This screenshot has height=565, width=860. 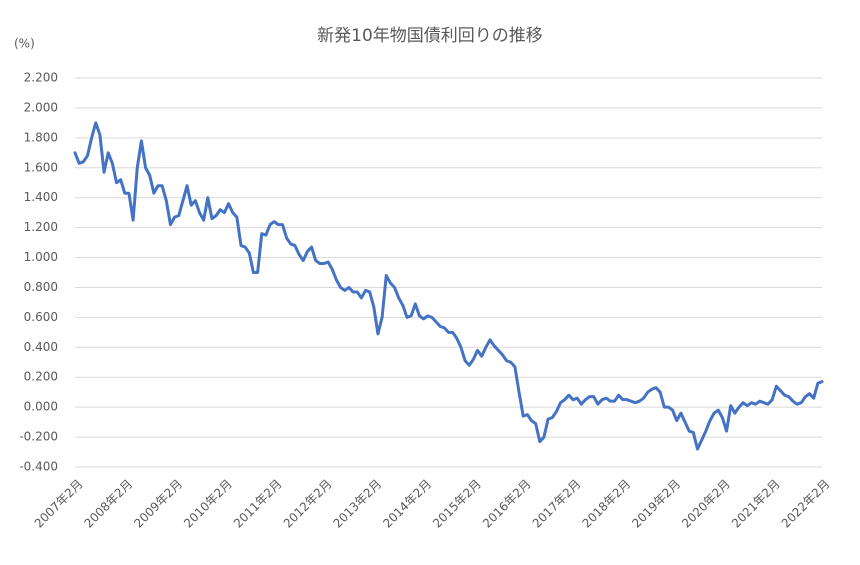 What do you see at coordinates (806, 504) in the screenshot?
I see `x-tick-label: 2022年2月` at bounding box center [806, 504].